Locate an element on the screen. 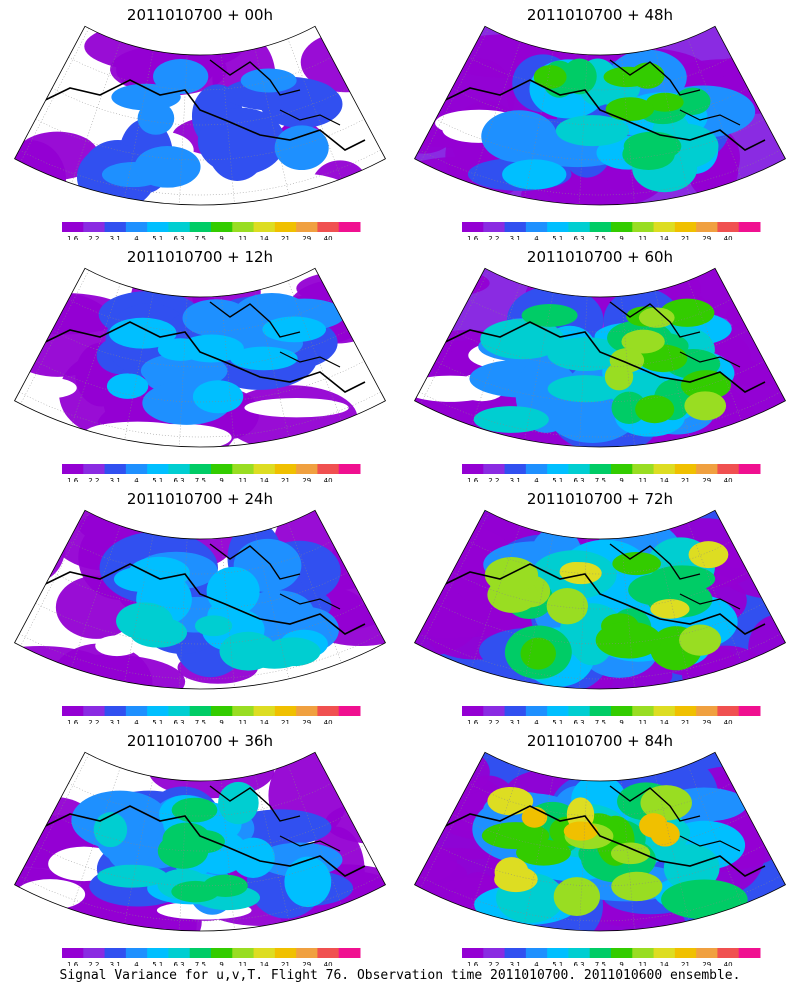  panel-title: 2011010700 + 84h is located at coordinates (600, 741).